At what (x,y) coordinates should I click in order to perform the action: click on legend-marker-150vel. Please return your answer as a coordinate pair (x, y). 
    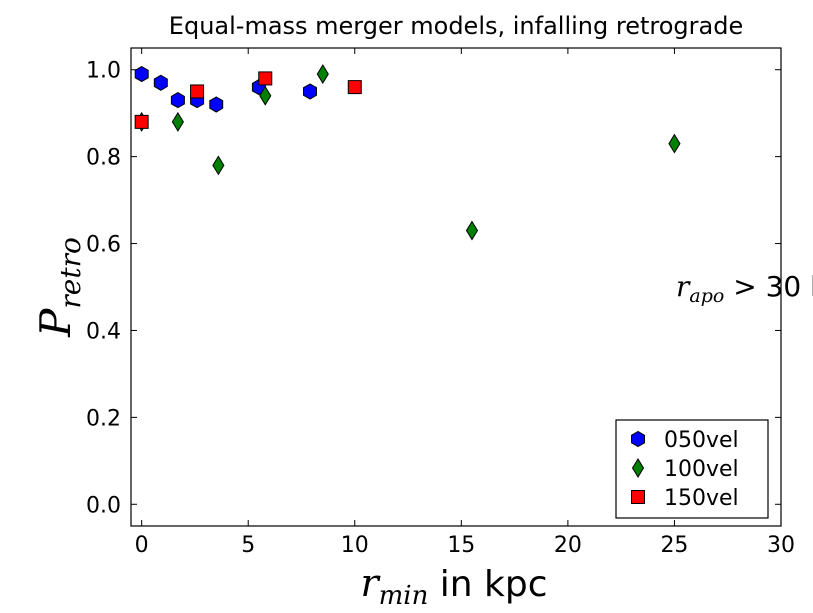
    Looking at the image, I should click on (638, 497).